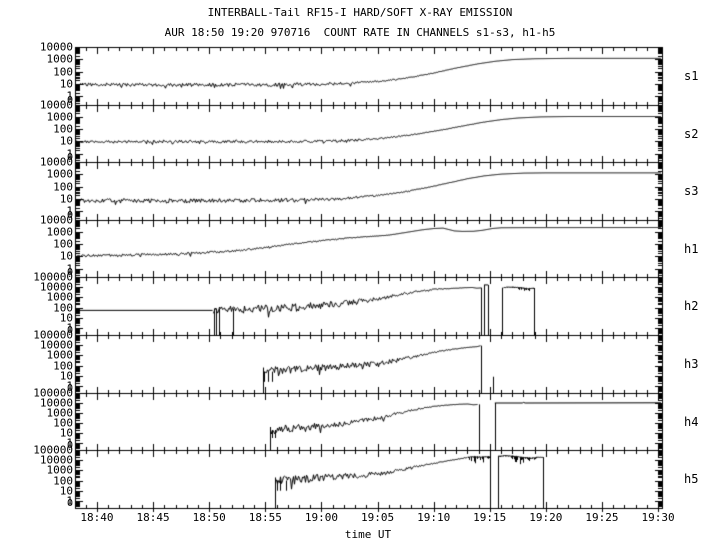 The height and width of the screenshot is (550, 720). Describe the element at coordinates (63, 244) in the screenshot. I see `y-tick-label-h1-100: 100` at that location.